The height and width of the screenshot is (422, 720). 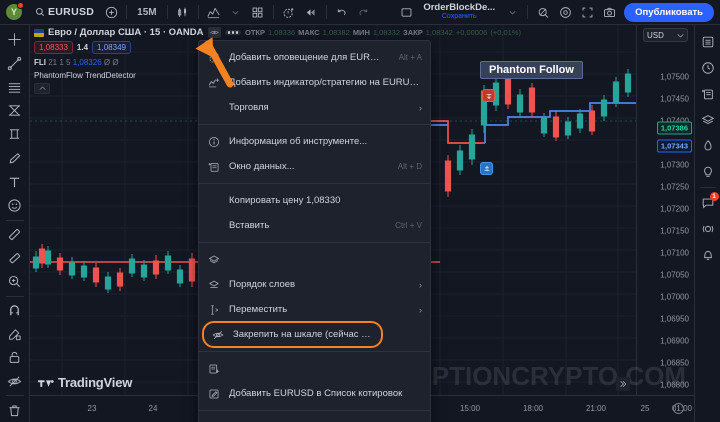 I want to click on price-tick: 1,07100, so click(x=674, y=253).